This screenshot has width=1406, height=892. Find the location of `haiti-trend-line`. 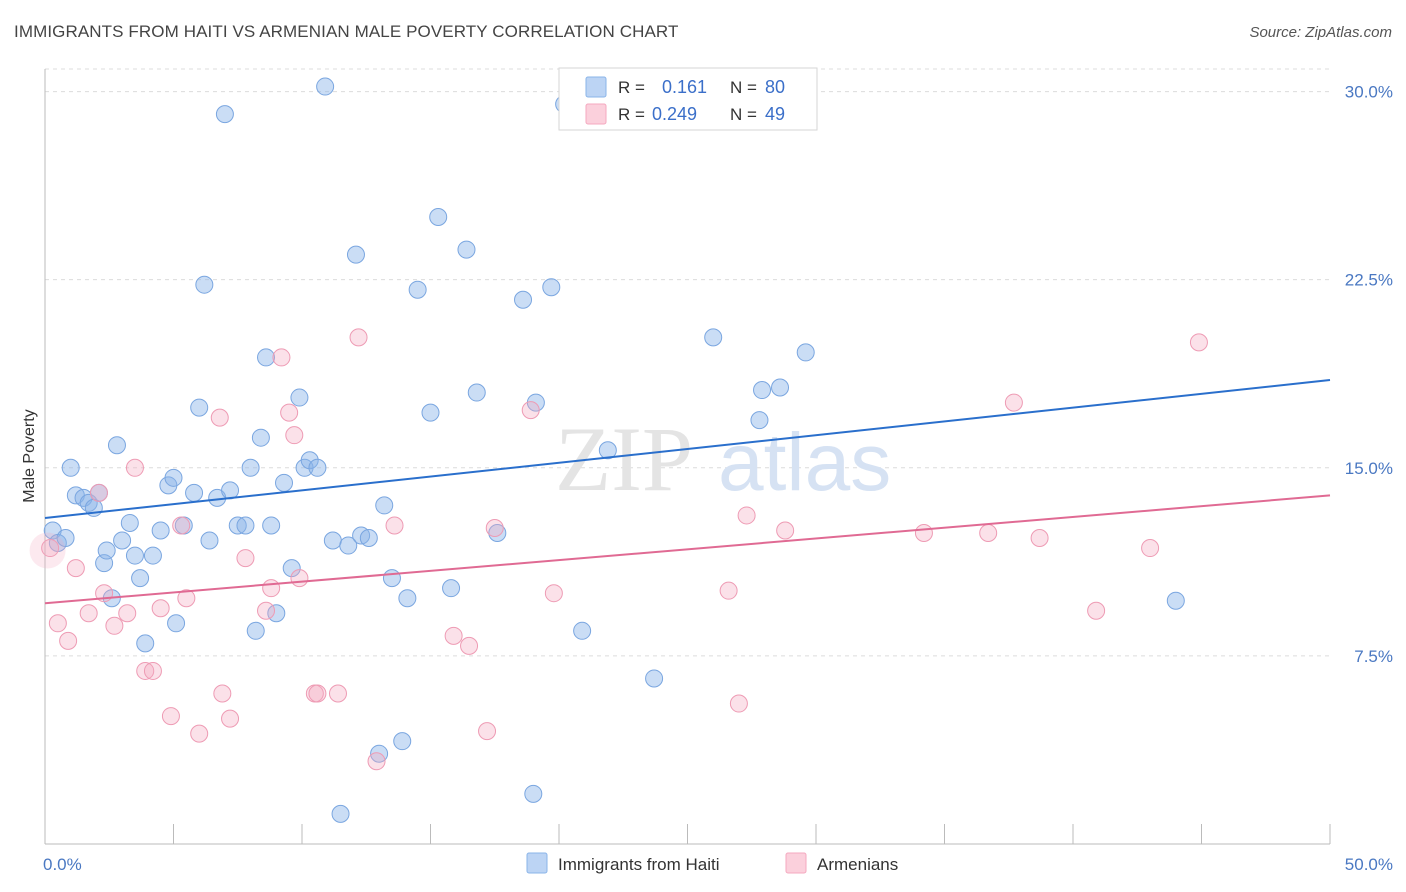

haiti-trend-line is located at coordinates (687, 449).